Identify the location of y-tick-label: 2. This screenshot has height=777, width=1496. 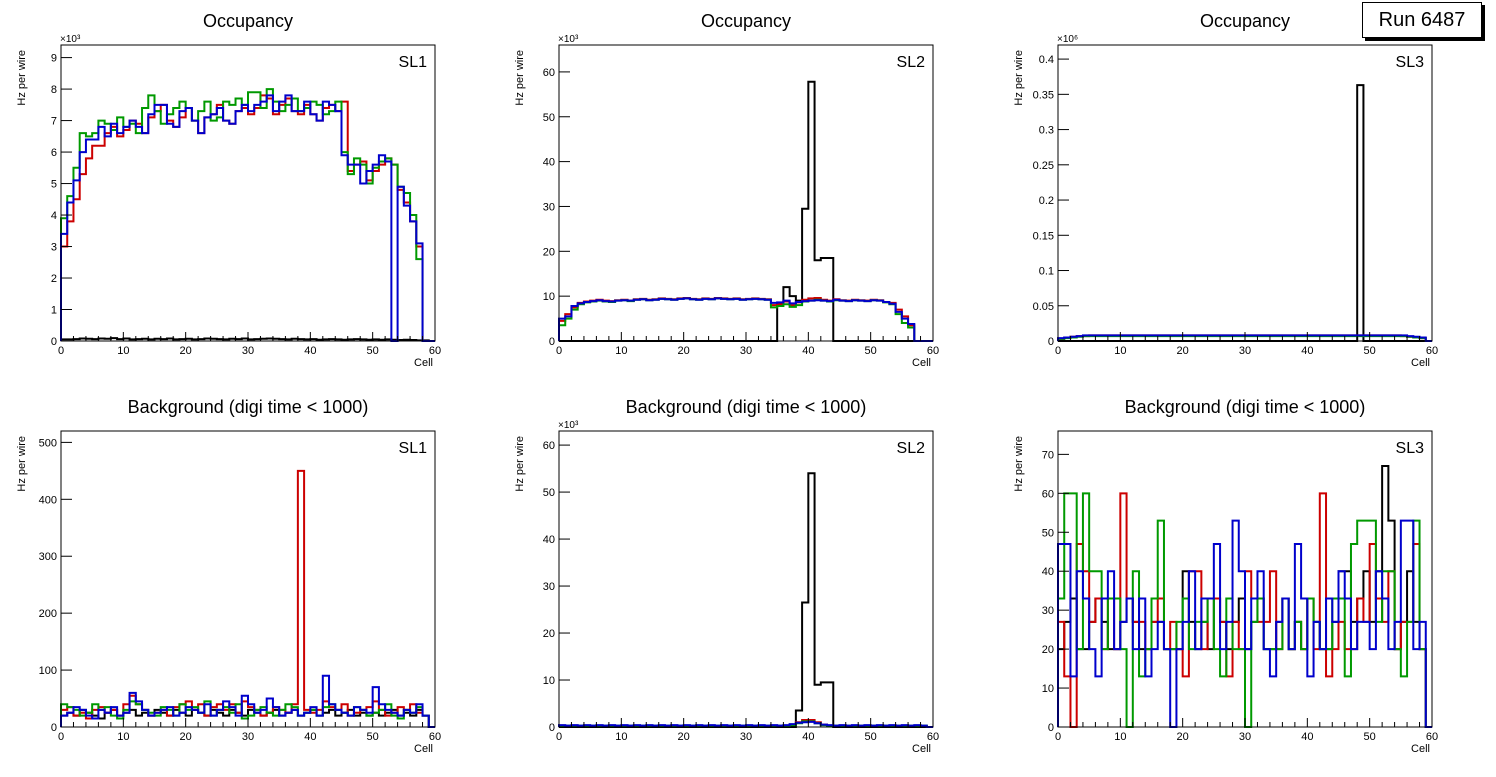
(54, 279).